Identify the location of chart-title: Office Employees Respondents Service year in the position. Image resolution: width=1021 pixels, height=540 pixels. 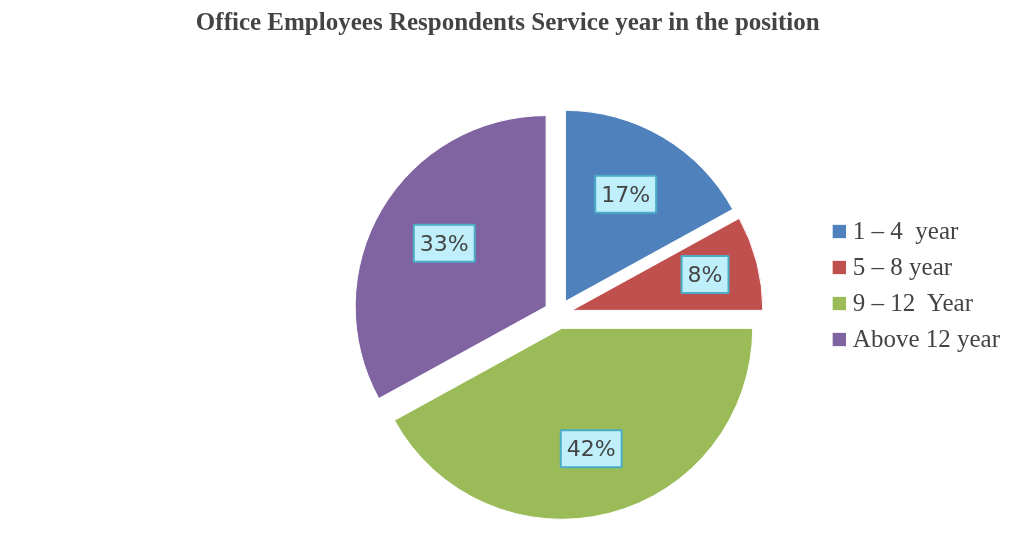
(507, 21).